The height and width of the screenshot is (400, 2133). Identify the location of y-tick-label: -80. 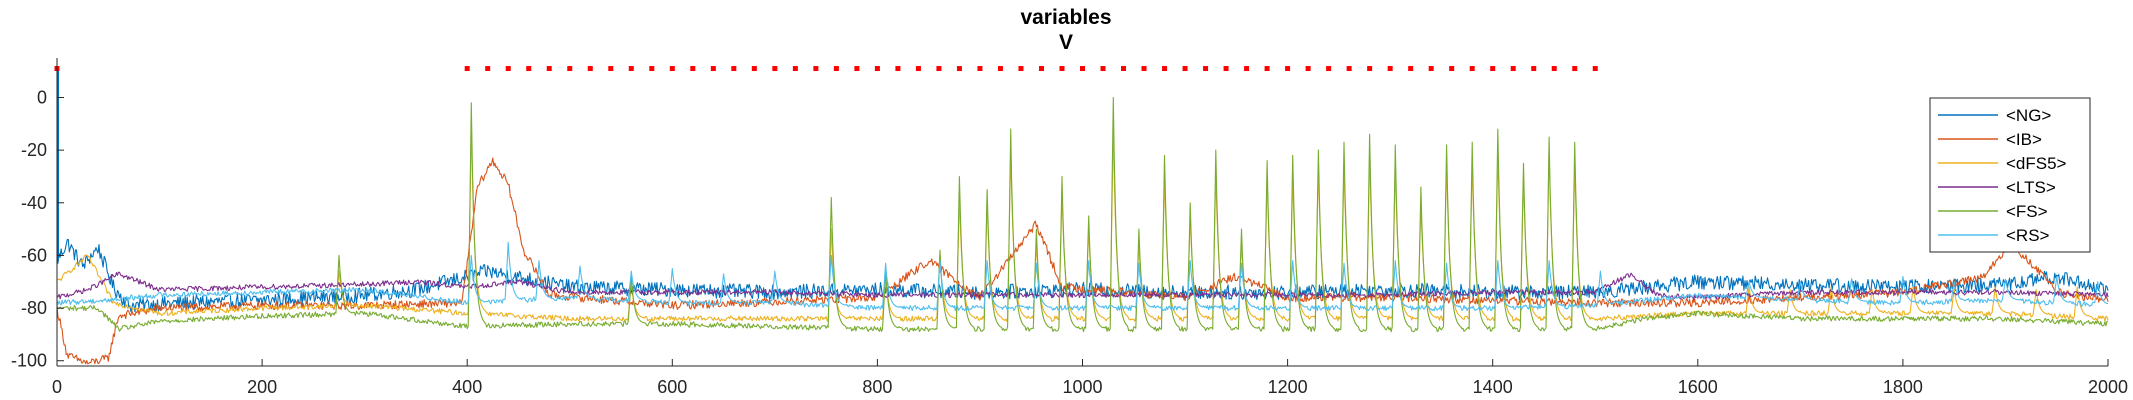
(34, 308).